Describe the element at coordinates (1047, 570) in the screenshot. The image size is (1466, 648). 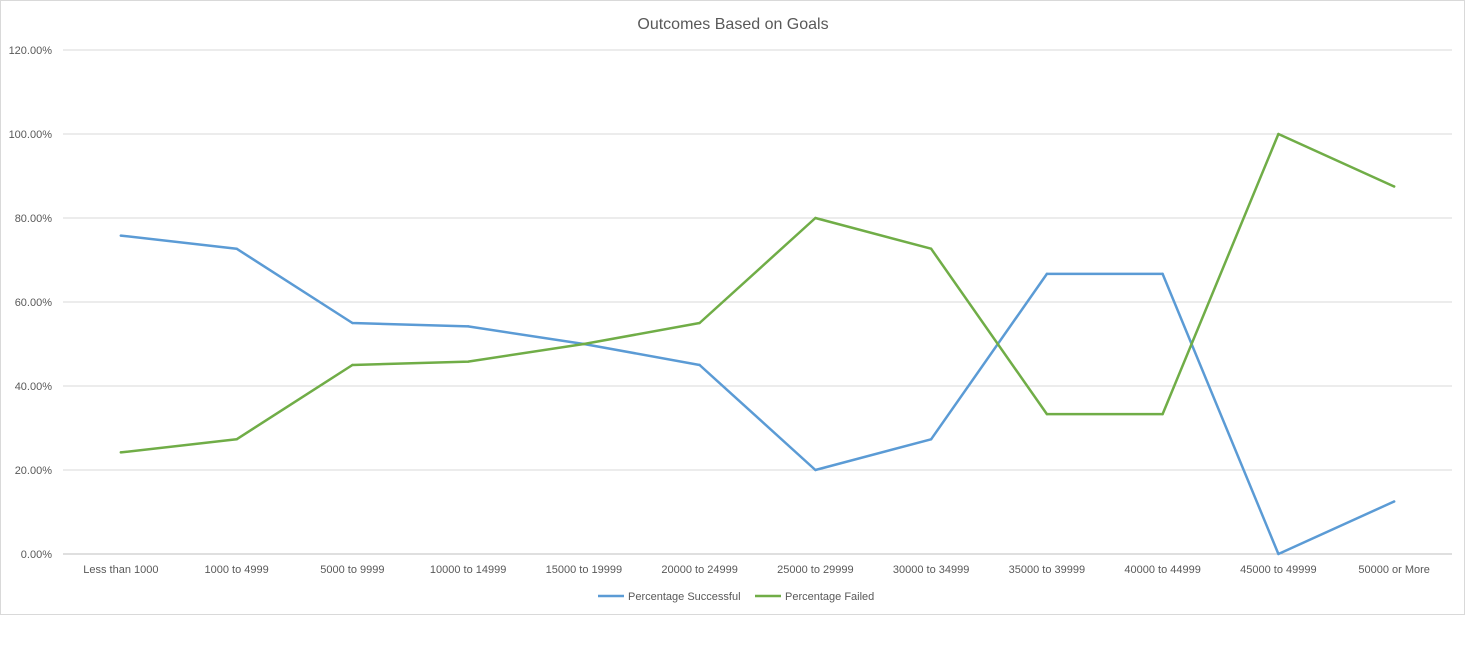
I see `x-tick-label: 35000 to 39999` at that location.